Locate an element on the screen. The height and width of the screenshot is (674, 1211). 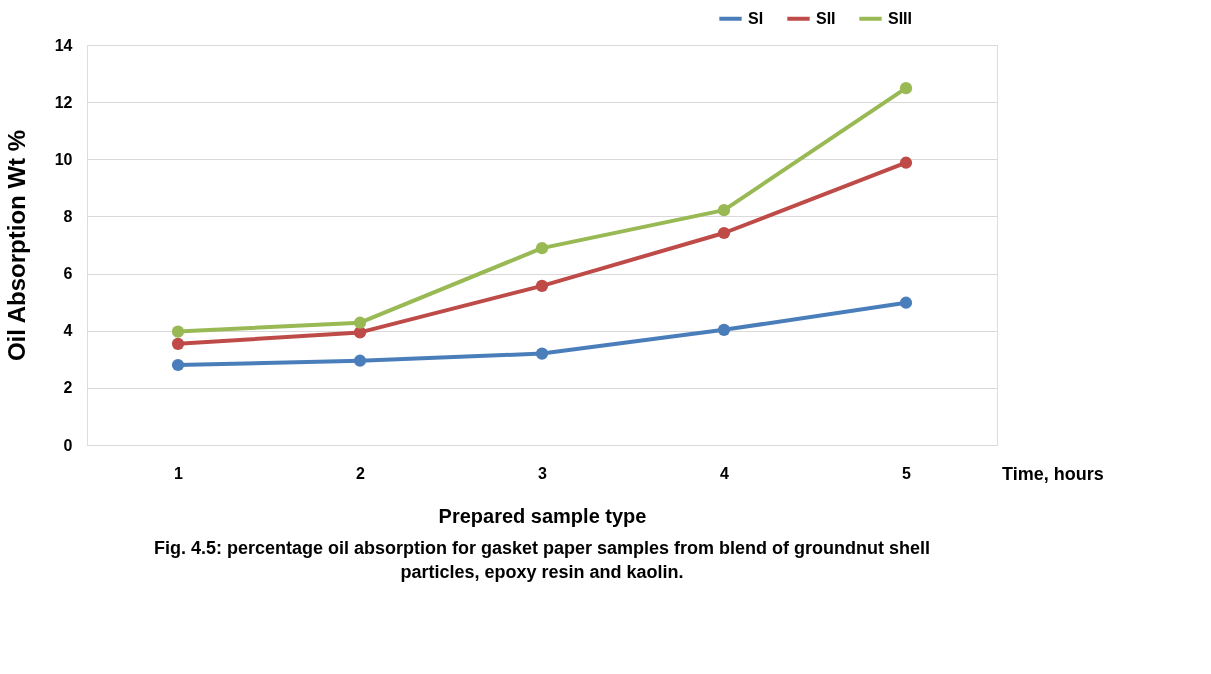
y-tick-label: 10 is located at coordinates (63, 159).